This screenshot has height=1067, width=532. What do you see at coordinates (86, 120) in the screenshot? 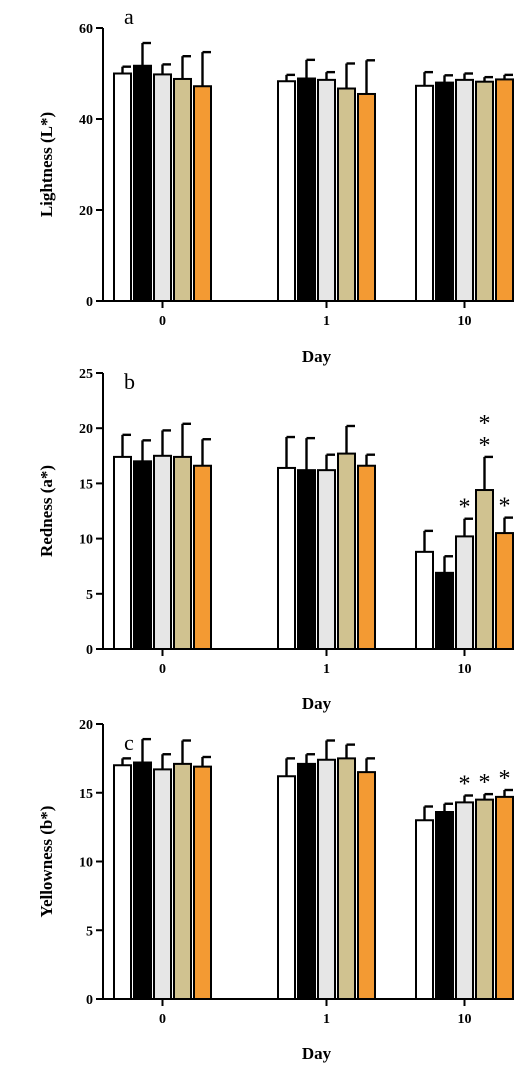
I see `y-tick-label: 40` at bounding box center [86, 120].